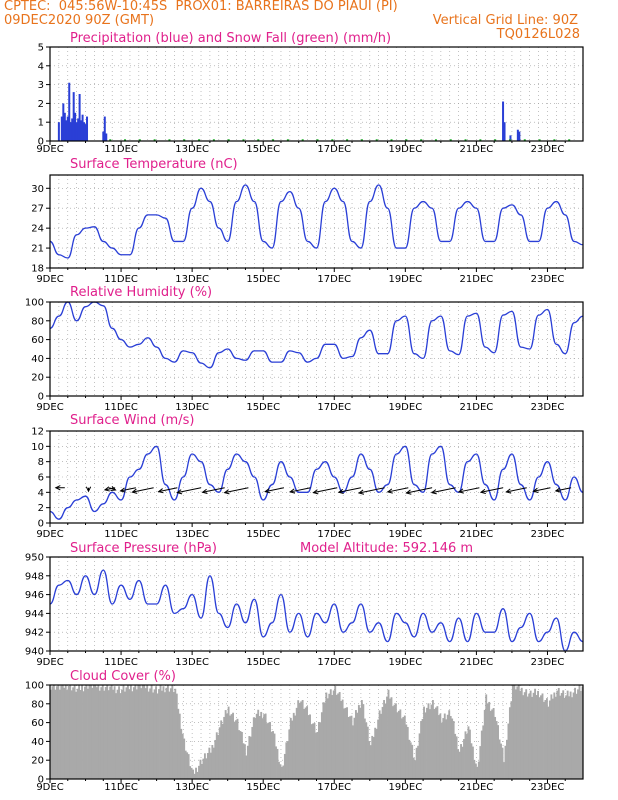  Describe the element at coordinates (37, 209) in the screenshot. I see `y-tick-label: 27` at that location.